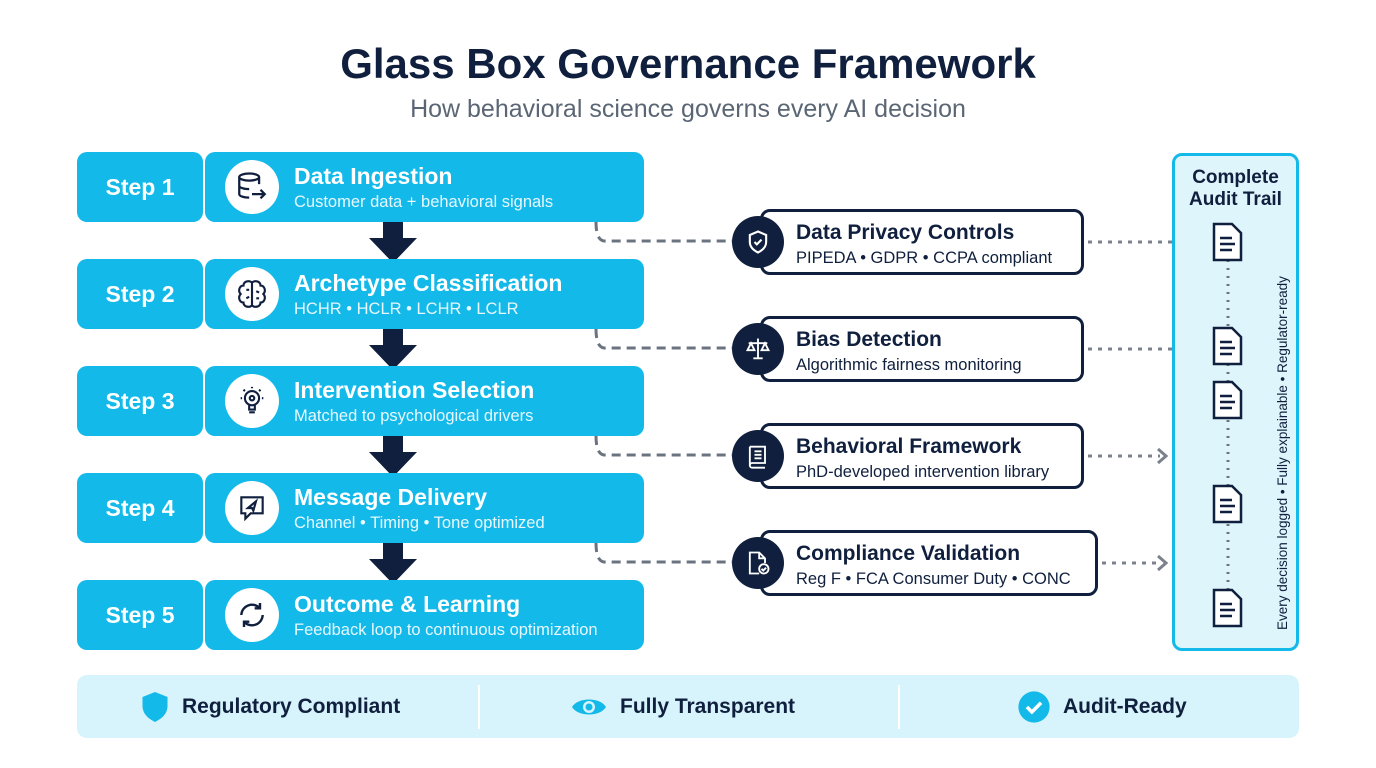  I want to click on shield-check-icon, so click(758, 242).